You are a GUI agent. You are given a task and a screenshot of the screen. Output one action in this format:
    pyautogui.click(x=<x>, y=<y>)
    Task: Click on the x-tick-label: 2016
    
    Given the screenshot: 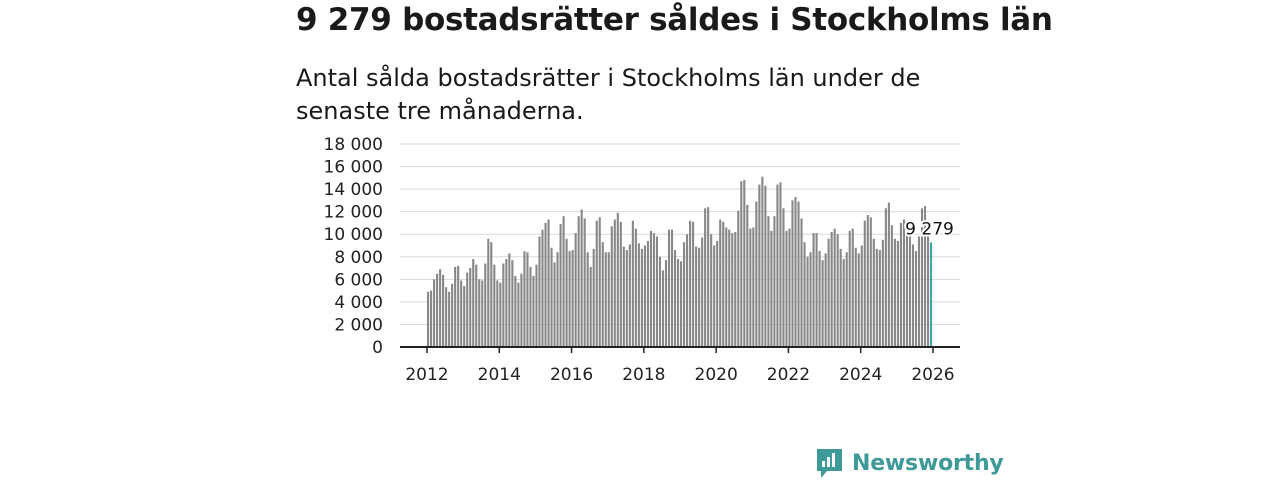 What is the action you would take?
    pyautogui.click(x=571, y=375)
    